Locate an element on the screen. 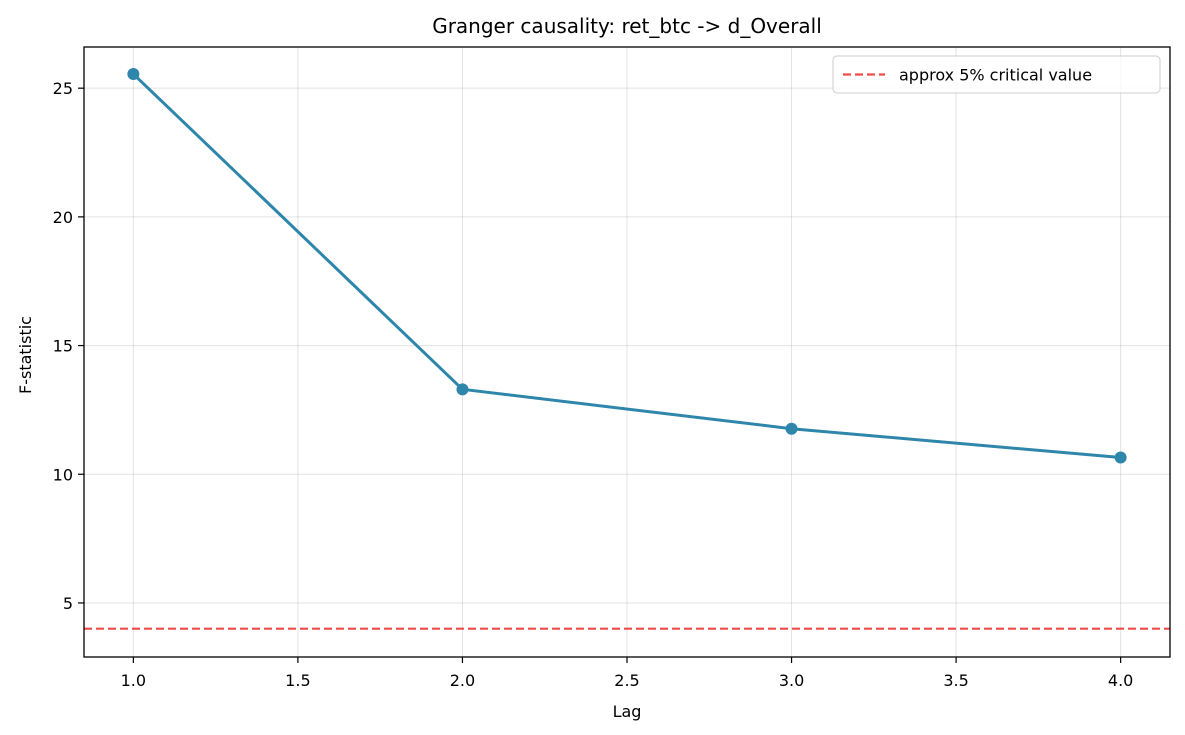  x-tick-label: 4.0 is located at coordinates (1120, 680).